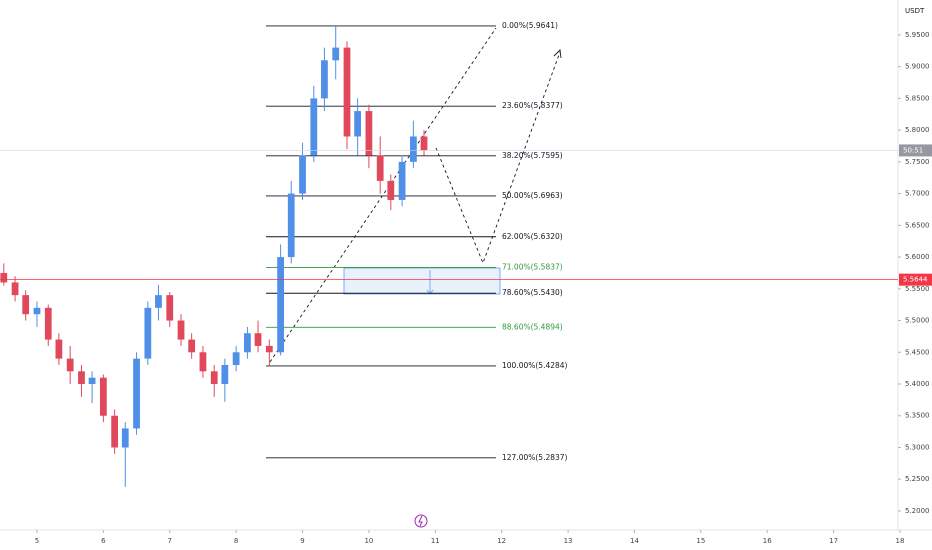 This screenshot has width=932, height=550. What do you see at coordinates (700, 541) in the screenshot?
I see `x-tick-label: 15` at bounding box center [700, 541].